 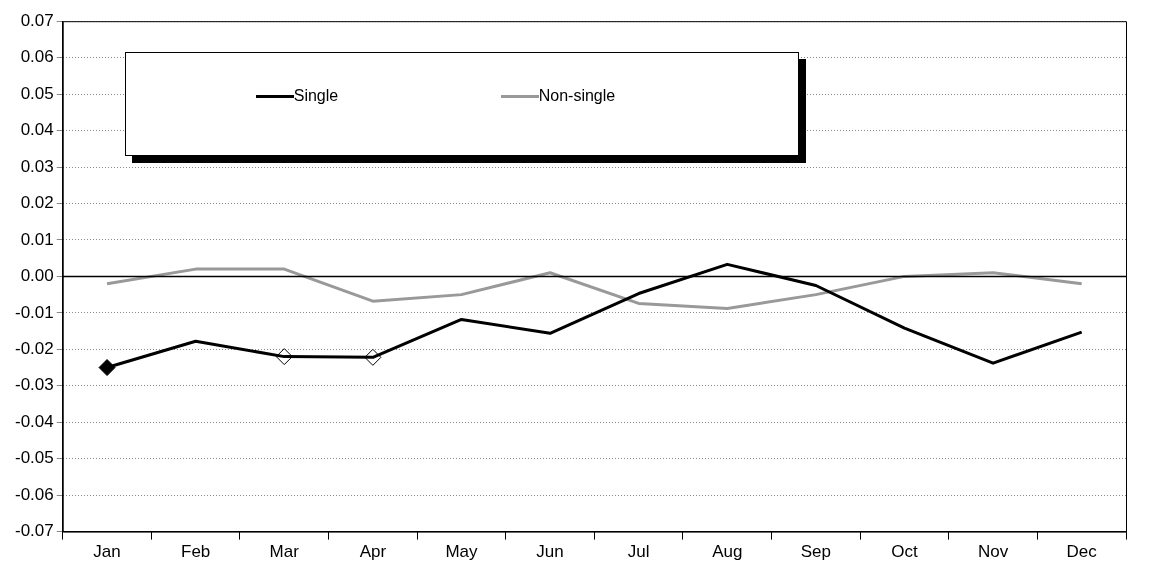 What do you see at coordinates (904, 552) in the screenshot?
I see `x-tick-label: Oct` at bounding box center [904, 552].